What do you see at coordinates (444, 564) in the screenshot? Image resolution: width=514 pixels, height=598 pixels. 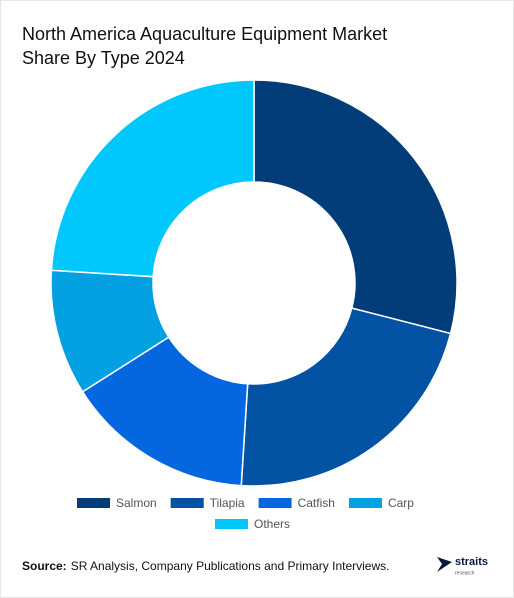 I see `logo-icon` at bounding box center [444, 564].